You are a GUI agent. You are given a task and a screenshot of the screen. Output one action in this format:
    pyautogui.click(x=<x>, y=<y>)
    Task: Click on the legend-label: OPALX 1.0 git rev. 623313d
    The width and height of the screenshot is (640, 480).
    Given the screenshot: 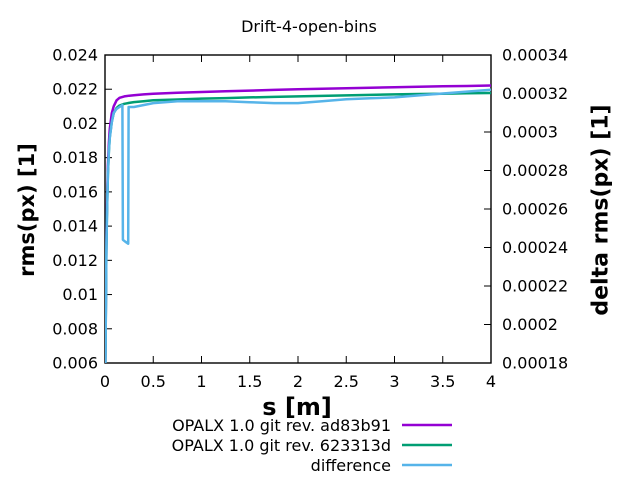 What is the action you would take?
    pyautogui.click(x=281, y=445)
    